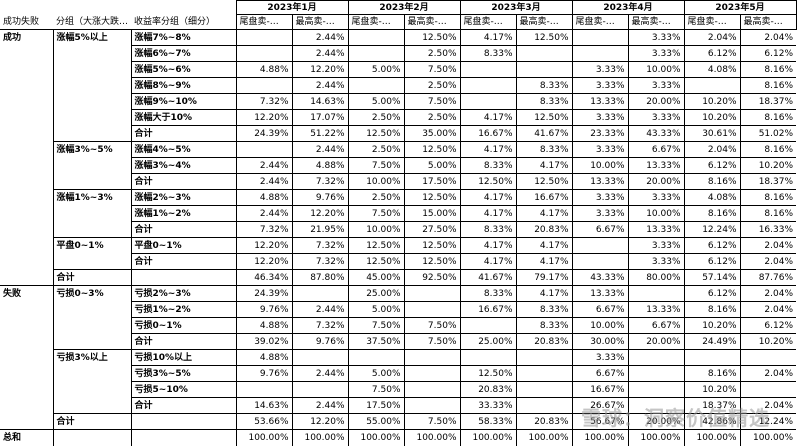 This screenshot has width=800, height=446. I want to click on month-header: 2023年3月, so click(516, 7).